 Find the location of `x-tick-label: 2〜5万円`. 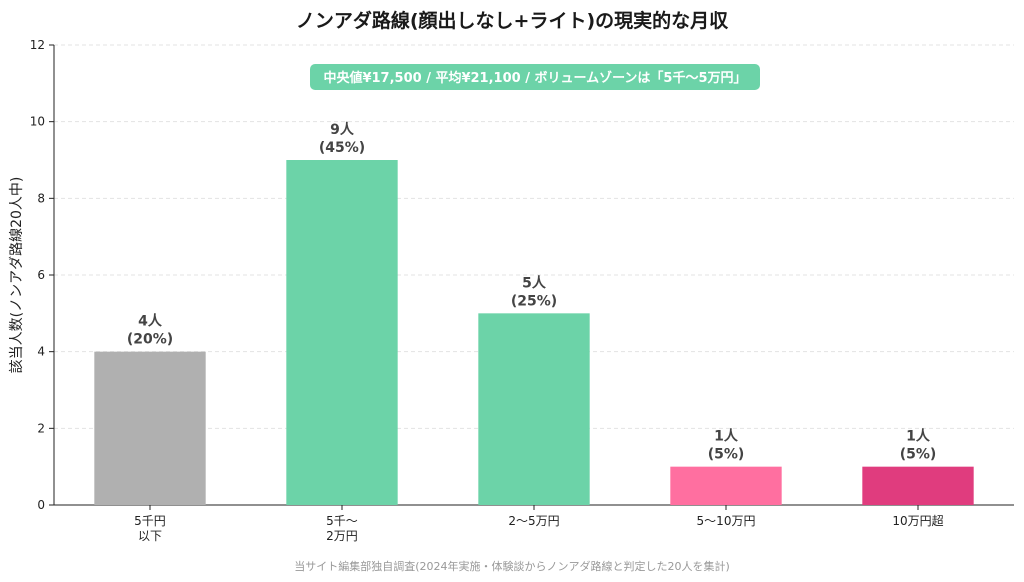

x-tick-label: 2〜5万円 is located at coordinates (533, 521).